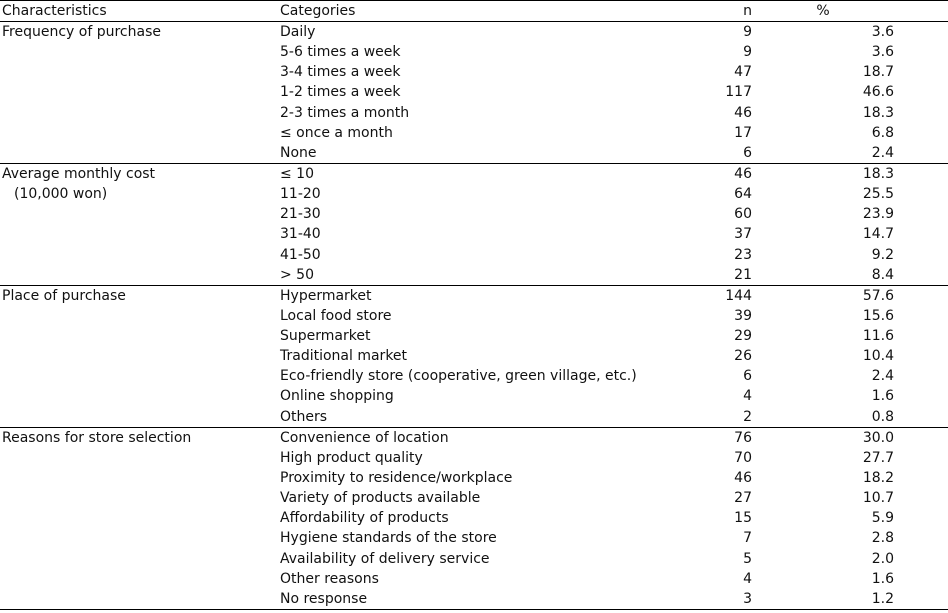 The height and width of the screenshot is (613, 948). What do you see at coordinates (747, 416) in the screenshot?
I see `n-cell: 2` at bounding box center [747, 416].